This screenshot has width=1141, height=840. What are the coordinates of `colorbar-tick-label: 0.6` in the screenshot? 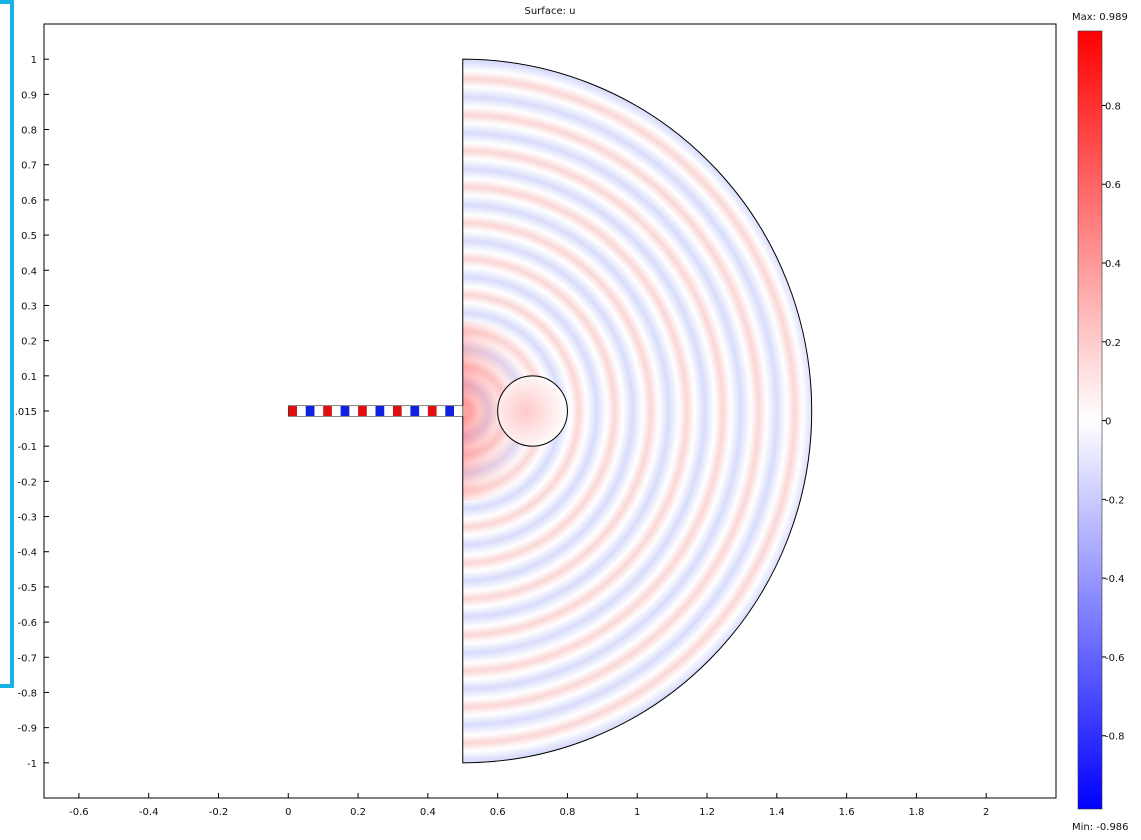 It's located at (1113, 185).